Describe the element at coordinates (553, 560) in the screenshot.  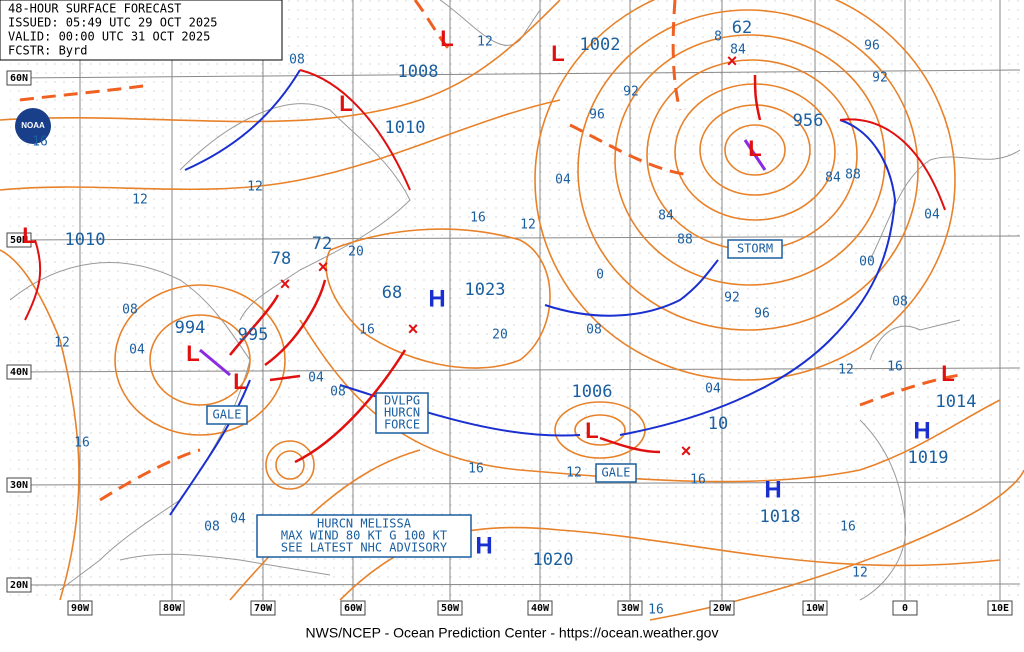
I see `pressure-value: 1020` at that location.